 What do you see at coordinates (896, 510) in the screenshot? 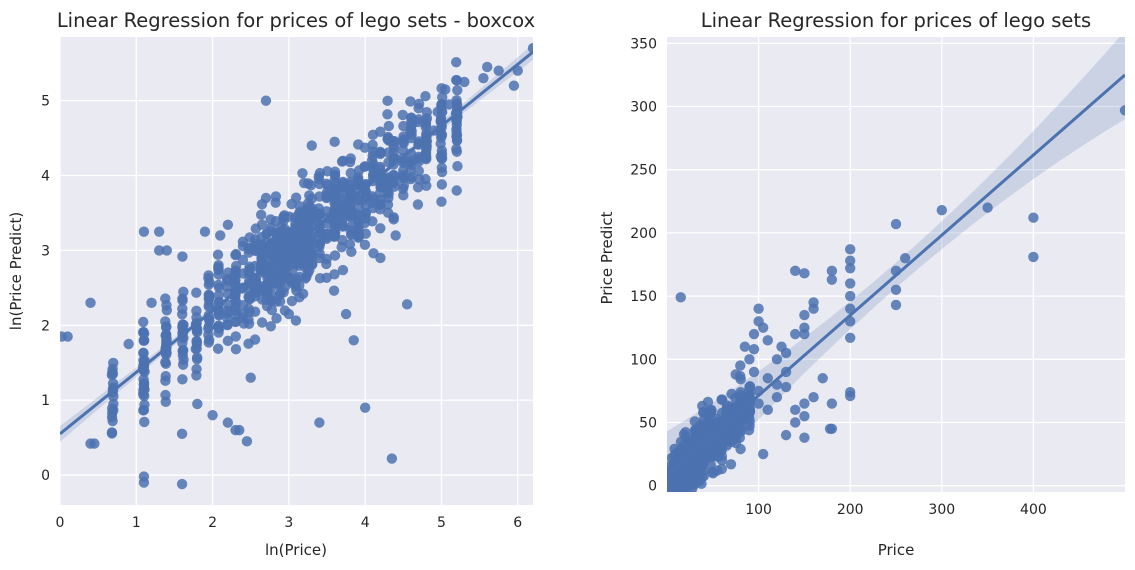
I see `x-tick-labels-right: 100 200 300 400` at bounding box center [896, 510].